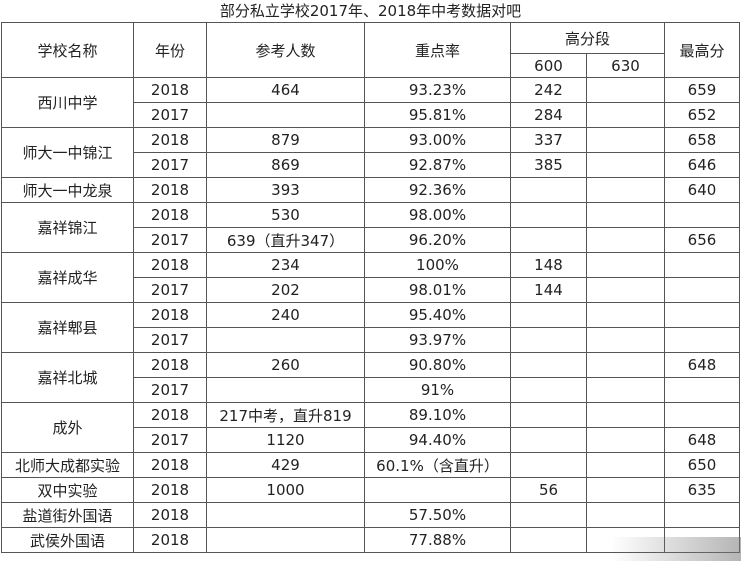  I want to click on key-rate-cell: 91%, so click(437, 390).